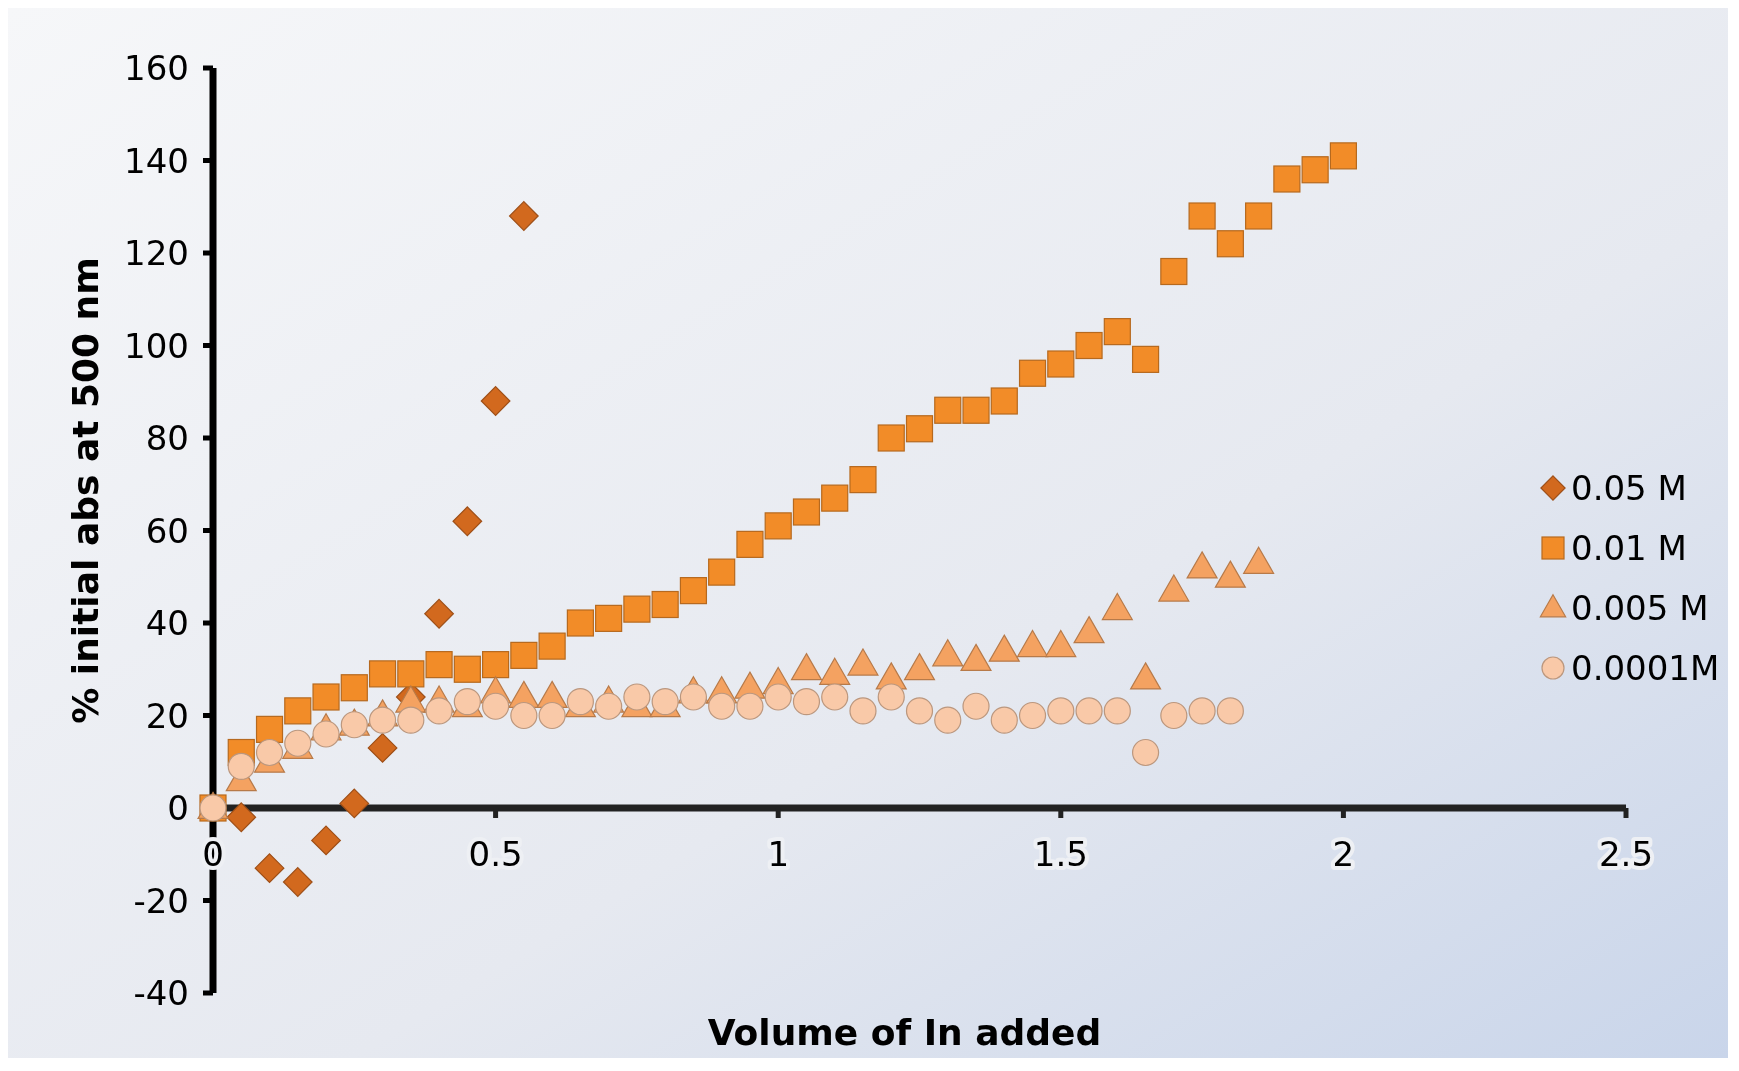 This screenshot has width=1739, height=1071. What do you see at coordinates (1060, 854) in the screenshot?
I see `x-tick-label: 1.5` at bounding box center [1060, 854].